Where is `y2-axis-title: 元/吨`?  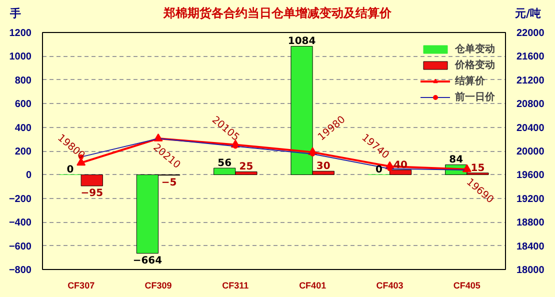 y2-axis-title: 元/吨 is located at coordinates (527, 14).